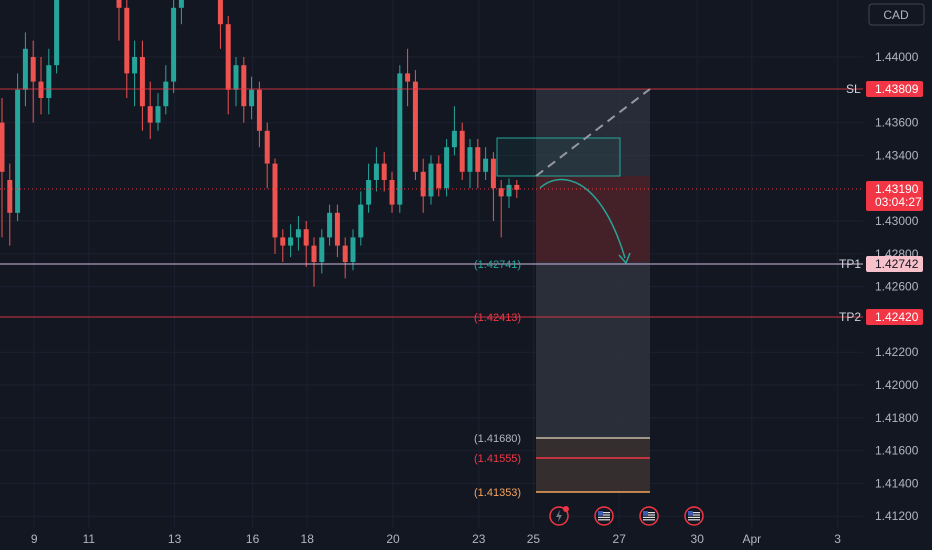 The width and height of the screenshot is (932, 550). Describe the element at coordinates (497, 459) in the screenshot. I see `zone-annotation-2: (1.41555)` at that location.